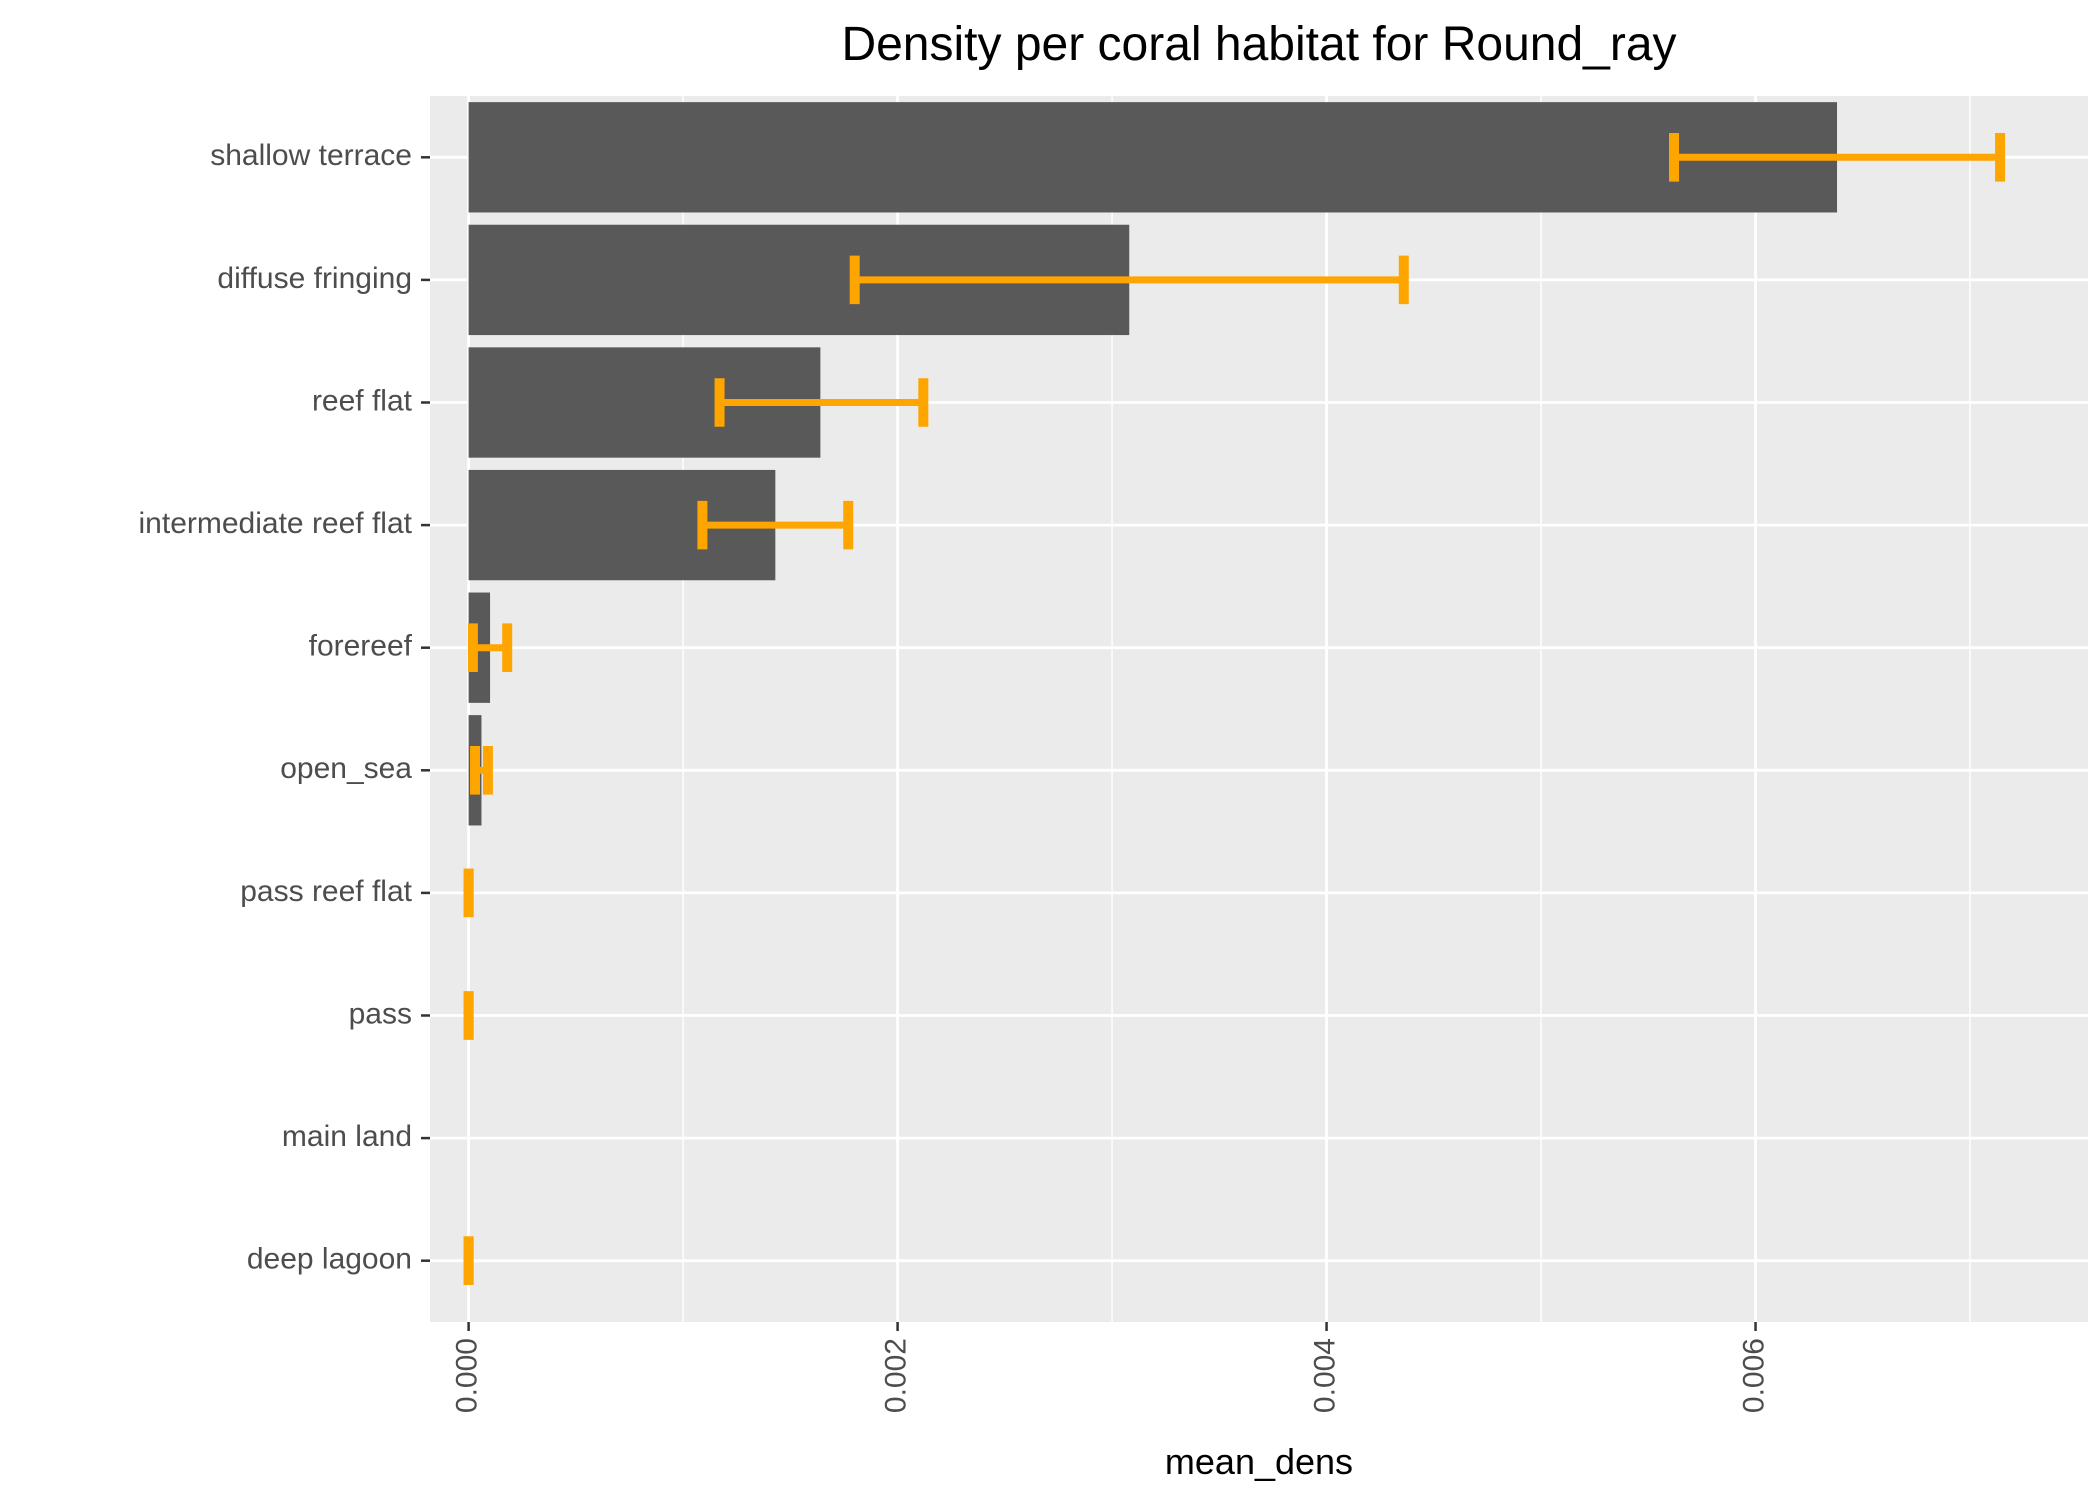 This screenshot has width=2100, height=1500. Describe the element at coordinates (346, 768) in the screenshot. I see `y-tick-label: open_sea` at that location.